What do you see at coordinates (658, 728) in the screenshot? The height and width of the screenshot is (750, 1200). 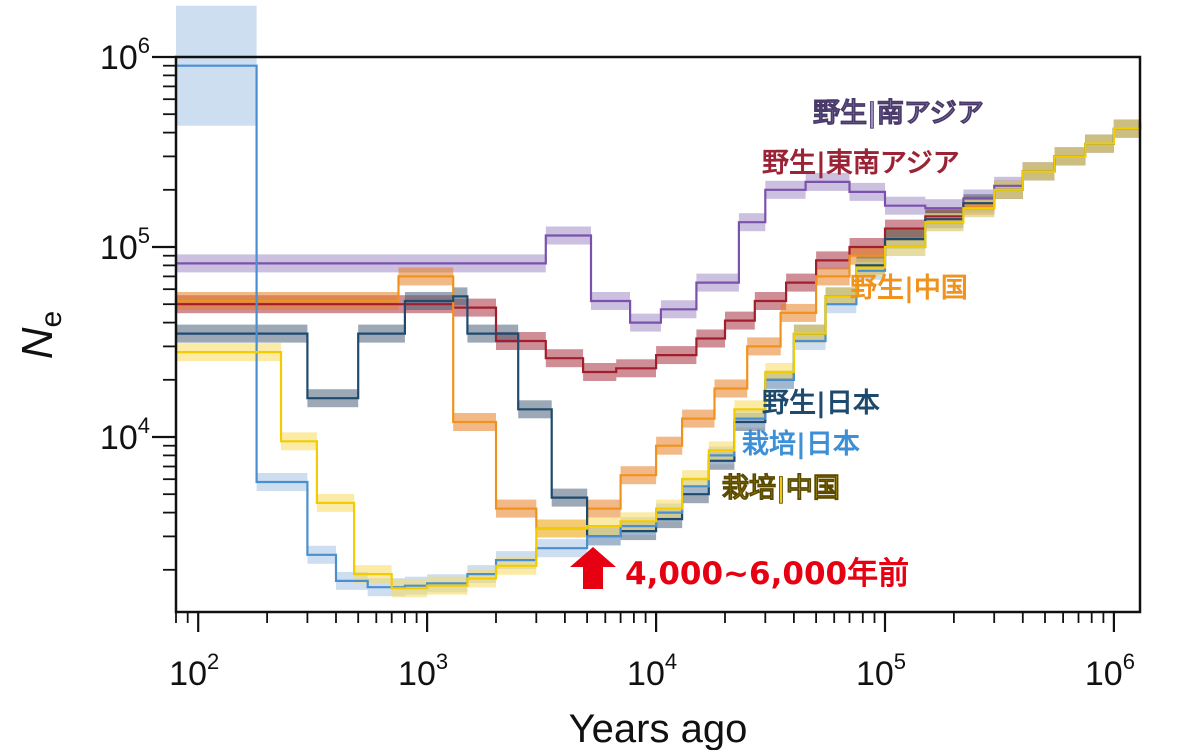 I see `x-axis-title: Years ago` at bounding box center [658, 728].